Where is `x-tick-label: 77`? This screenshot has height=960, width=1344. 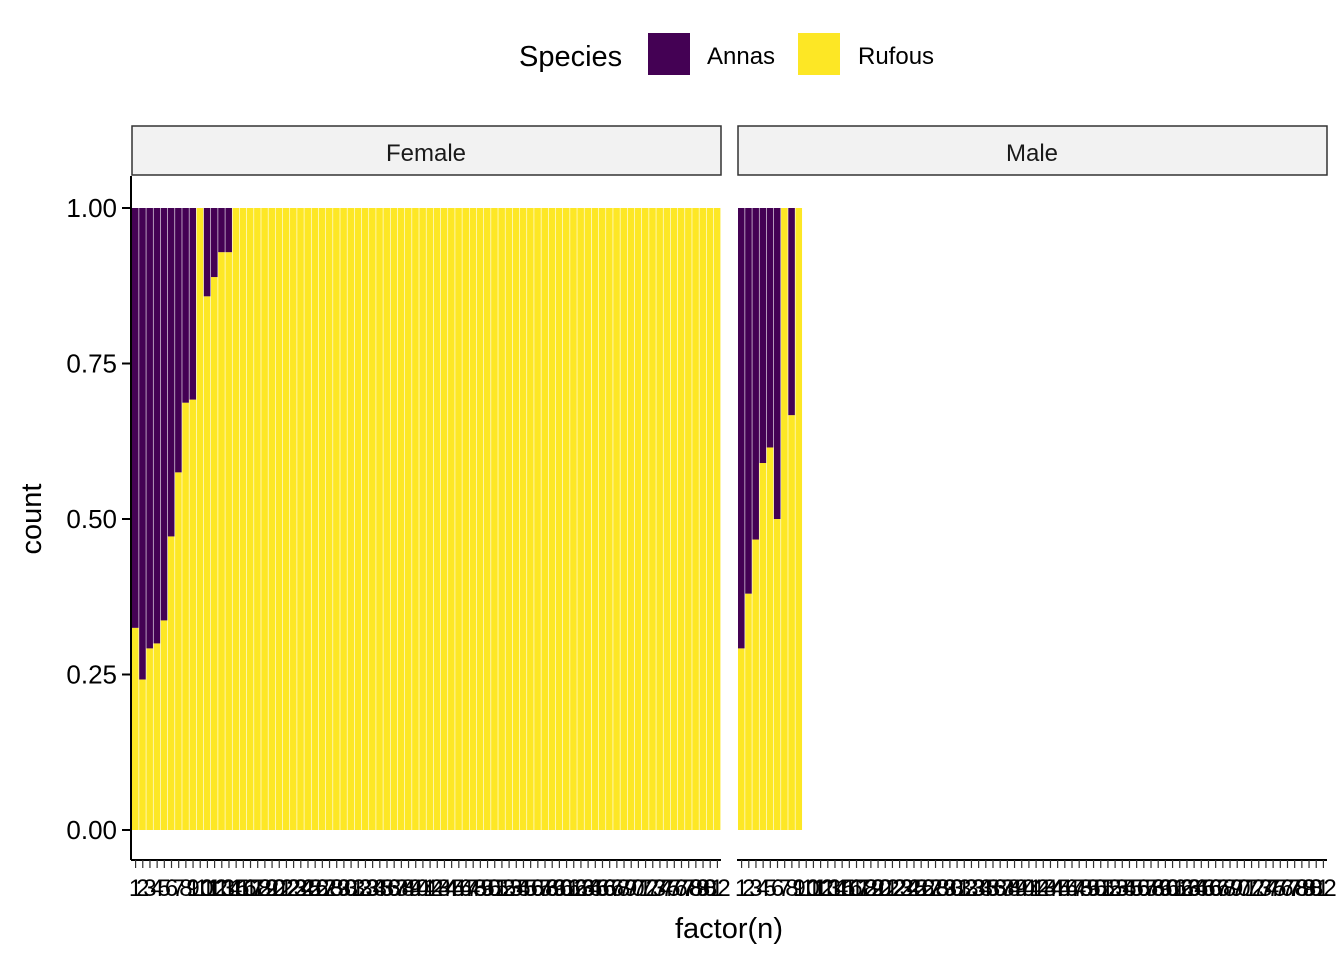
x-tick-label: 77 is located at coordinates (681, 888).